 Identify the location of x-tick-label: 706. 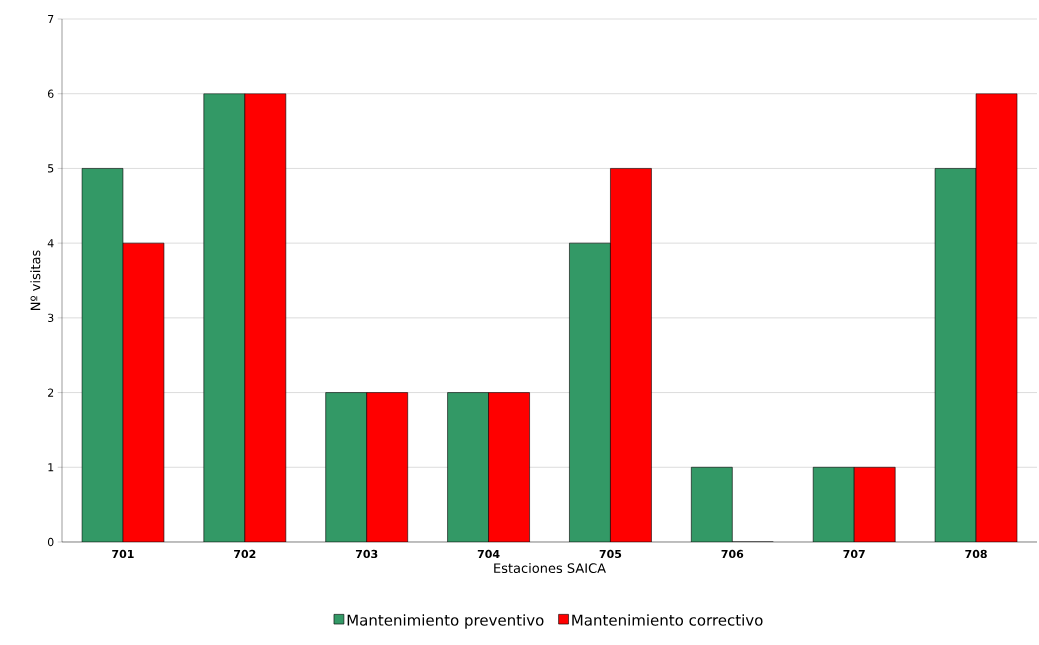
(732, 554).